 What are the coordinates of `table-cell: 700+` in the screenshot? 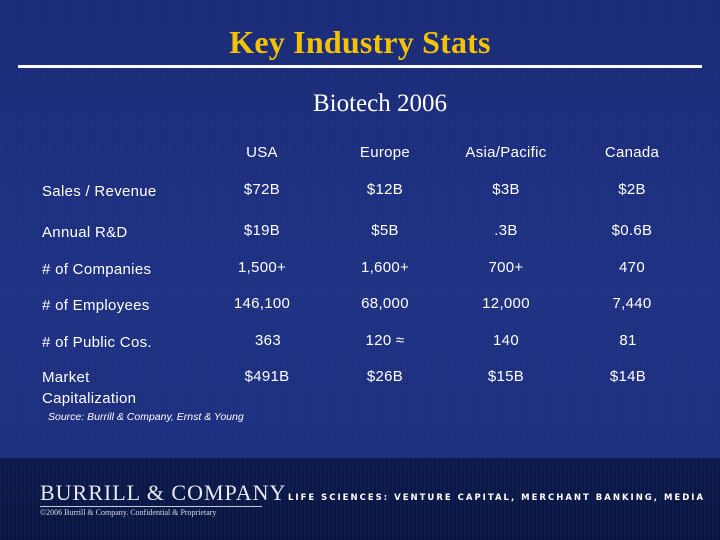 It's located at (506, 267).